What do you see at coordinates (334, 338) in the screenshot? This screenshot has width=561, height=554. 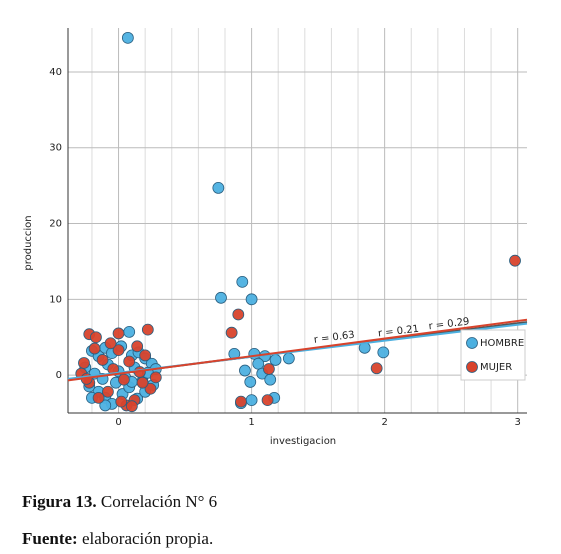 I see `fit-label: r = 0.63` at bounding box center [334, 338].